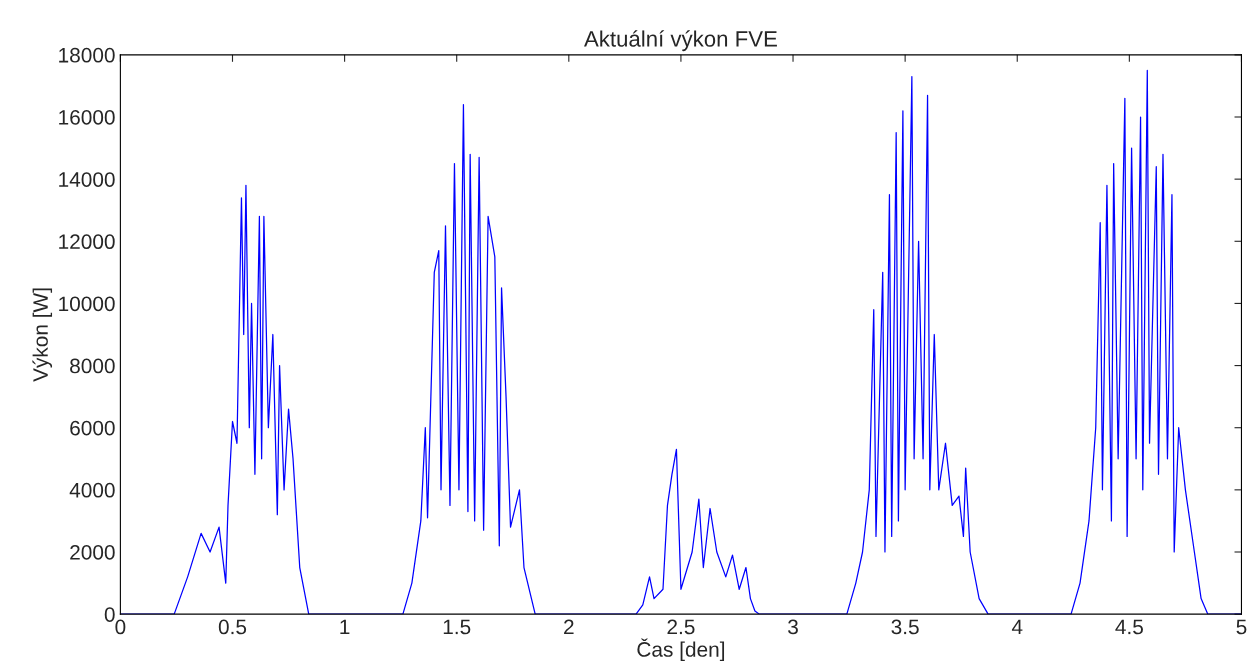 This screenshot has width=1254, height=669. What do you see at coordinates (1241, 627) in the screenshot?
I see `x-tick-label: 5` at bounding box center [1241, 627].